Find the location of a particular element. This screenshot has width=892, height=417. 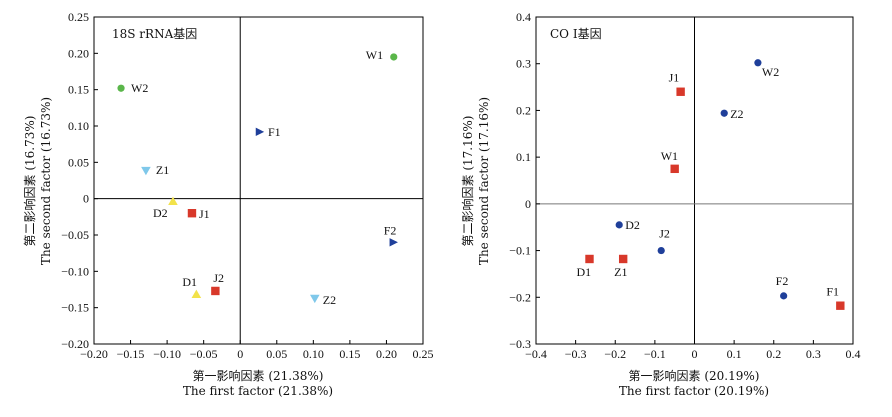

chart1-panel-title: 18S rRNA基因 is located at coordinates (154, 34).